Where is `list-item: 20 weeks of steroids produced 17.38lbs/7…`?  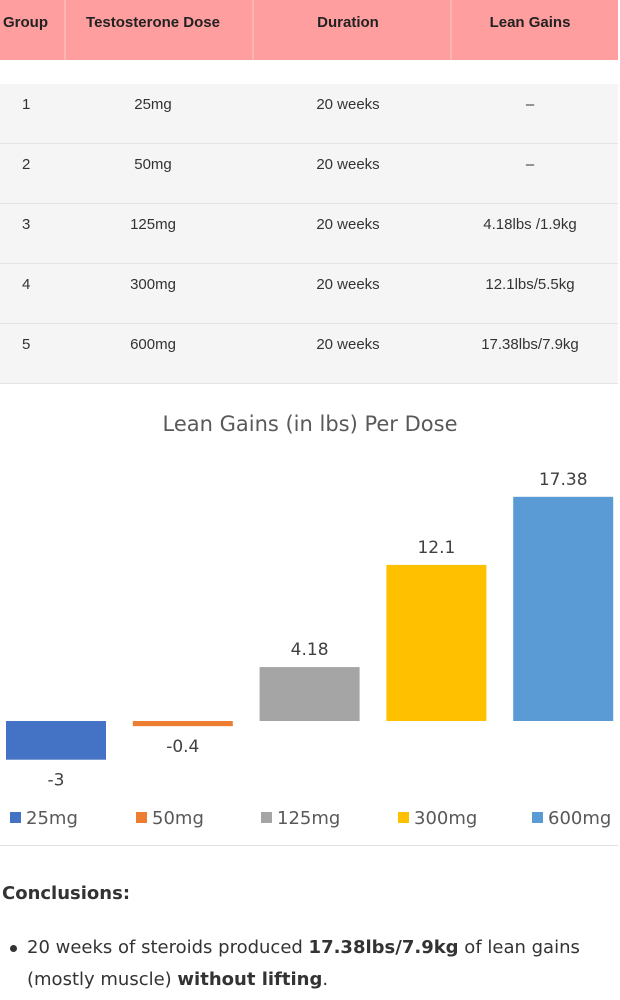 list-item: 20 weeks of steroids produced 17.38lbs/7… is located at coordinates (305, 964).